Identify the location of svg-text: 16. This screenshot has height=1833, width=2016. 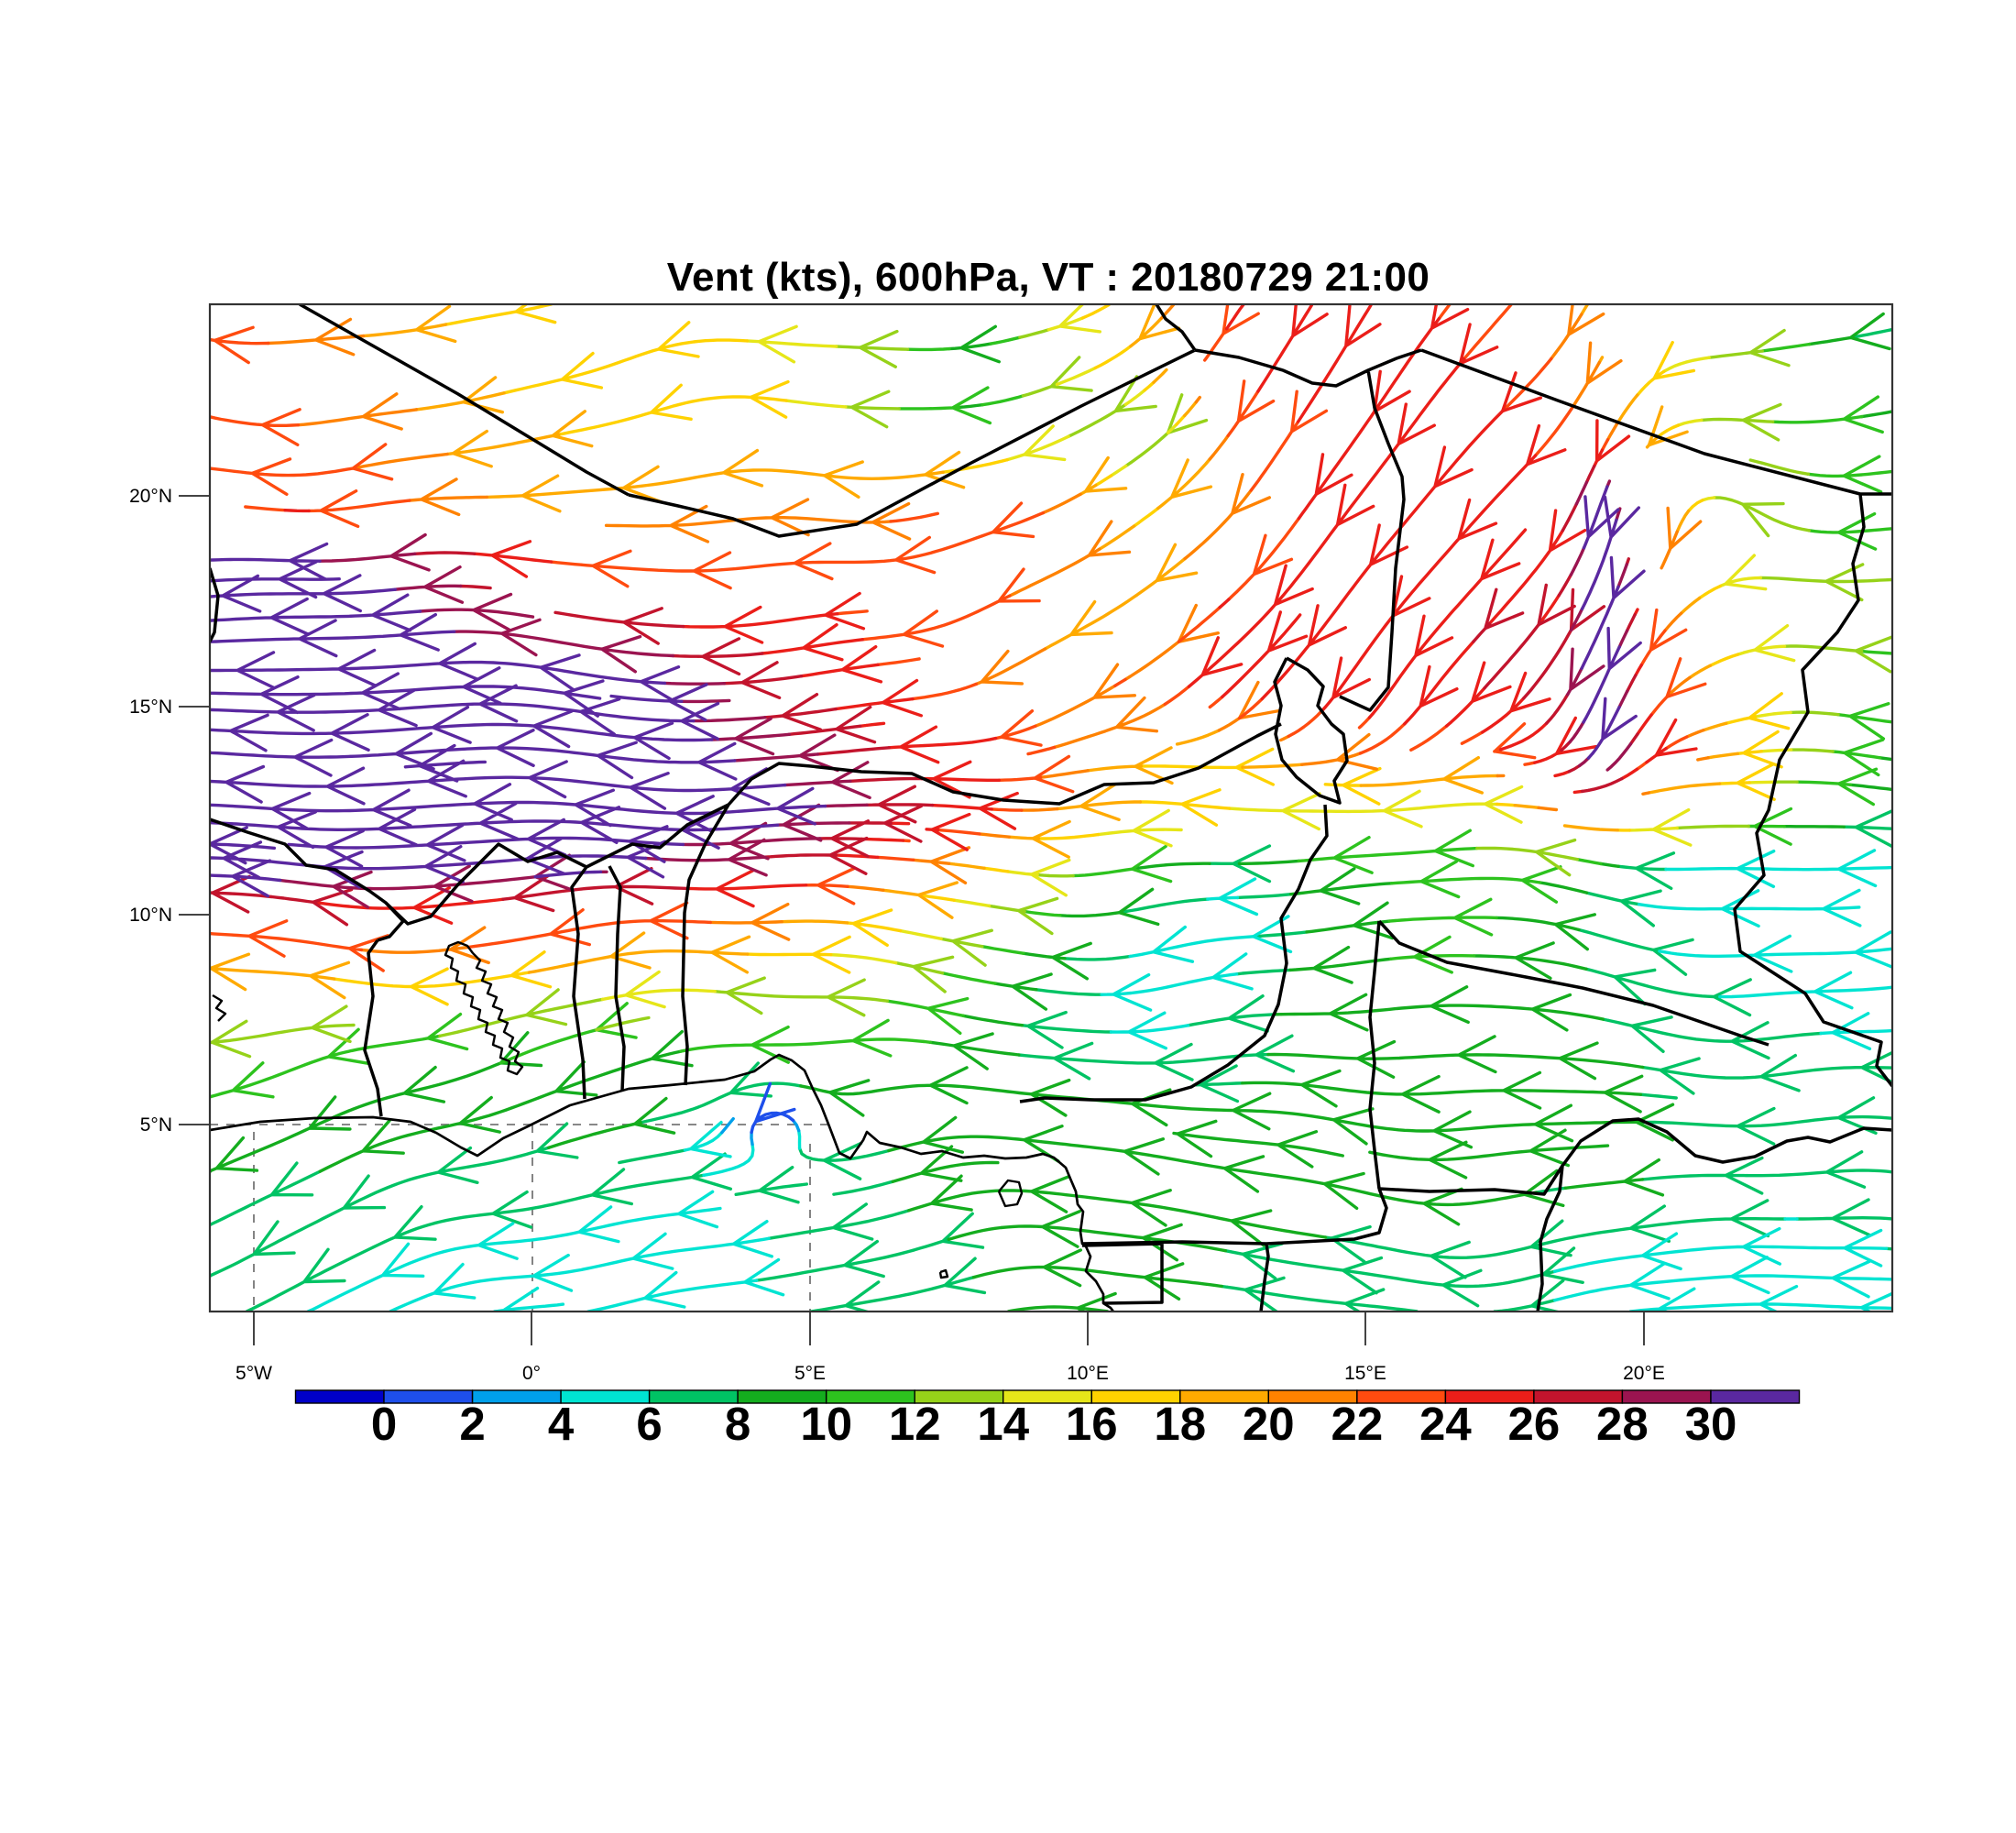
(1092, 1424).